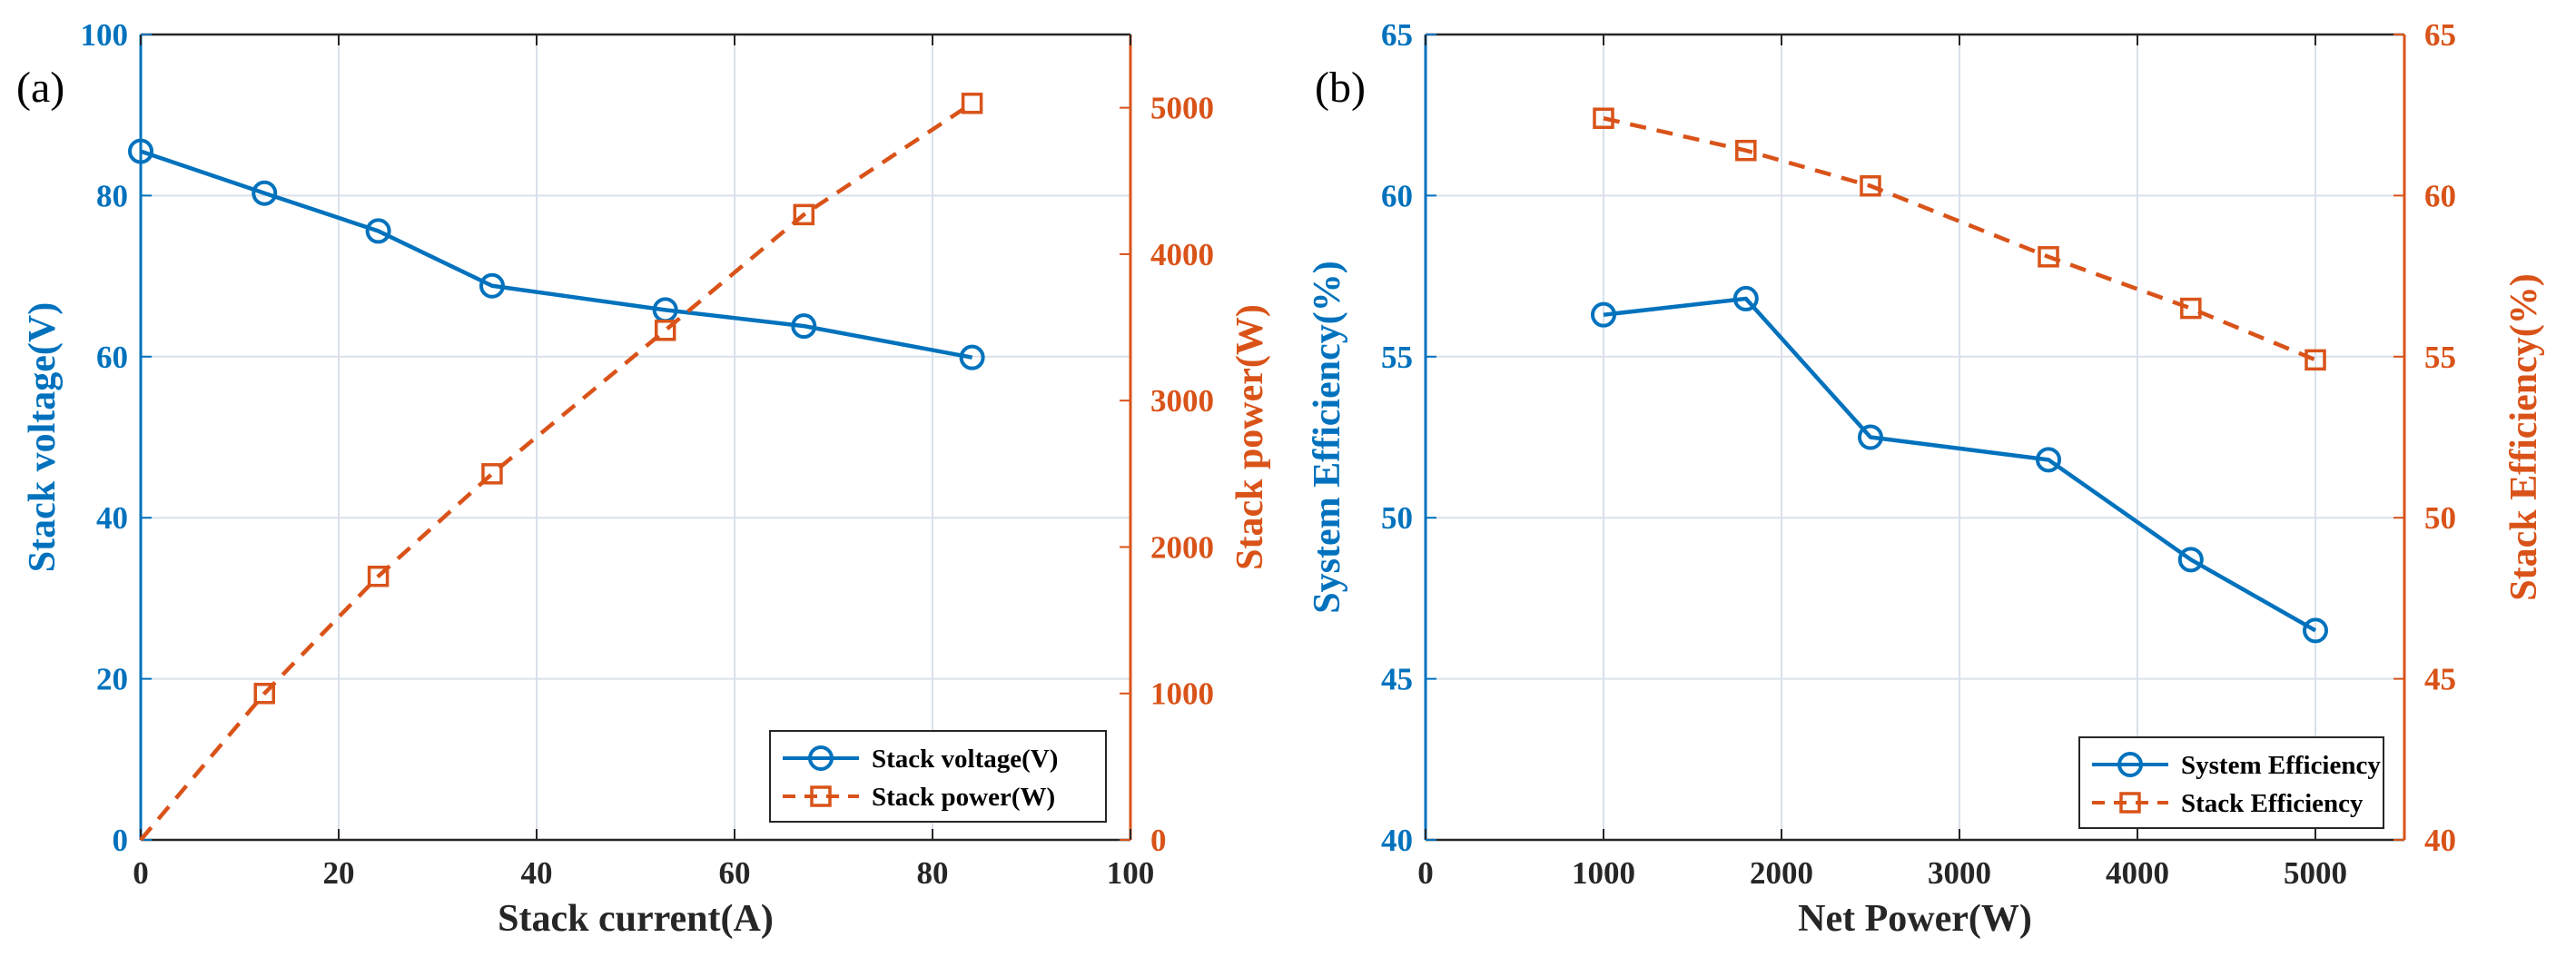 The image size is (2576, 977). I want to click on y-right-tick-label: 65, so click(2440, 35).